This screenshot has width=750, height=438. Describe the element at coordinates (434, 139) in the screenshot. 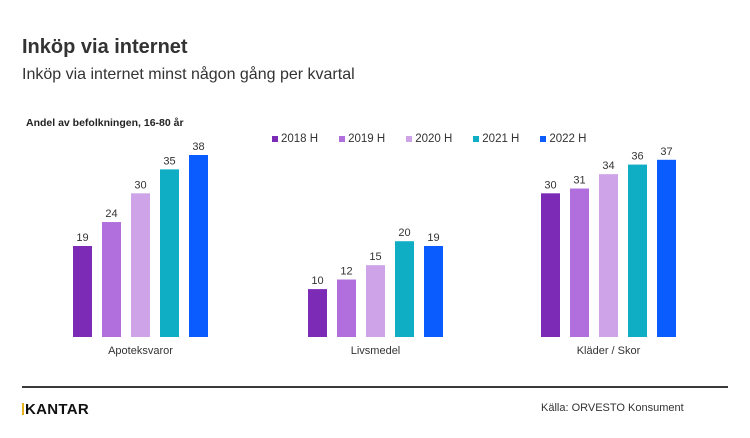

I see `legend-label: 2020 H` at that location.